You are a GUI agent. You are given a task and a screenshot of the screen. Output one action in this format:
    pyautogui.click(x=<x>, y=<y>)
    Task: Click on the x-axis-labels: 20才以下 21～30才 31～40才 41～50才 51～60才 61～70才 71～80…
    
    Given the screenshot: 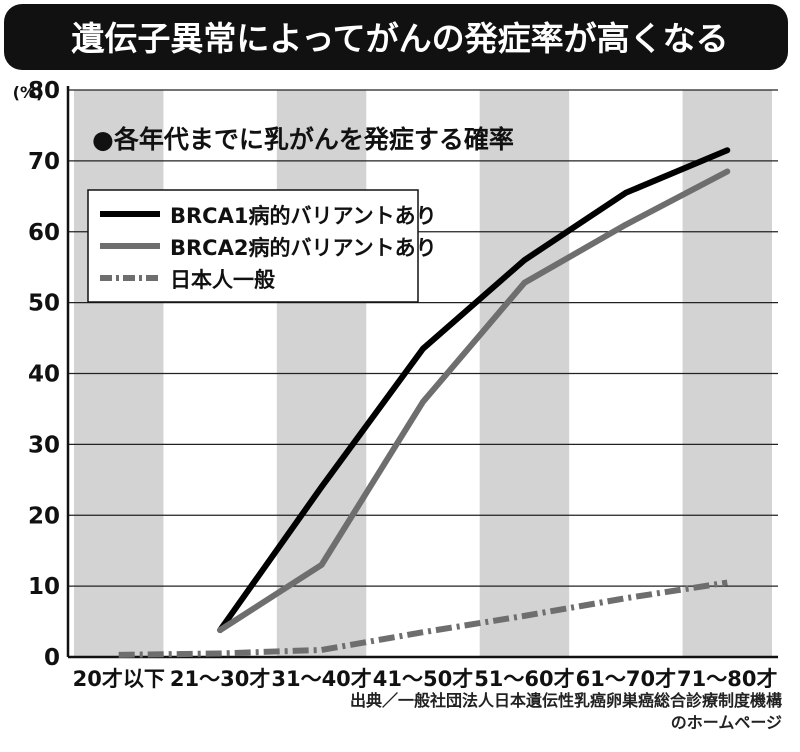 What is the action you would take?
    pyautogui.click(x=425, y=679)
    